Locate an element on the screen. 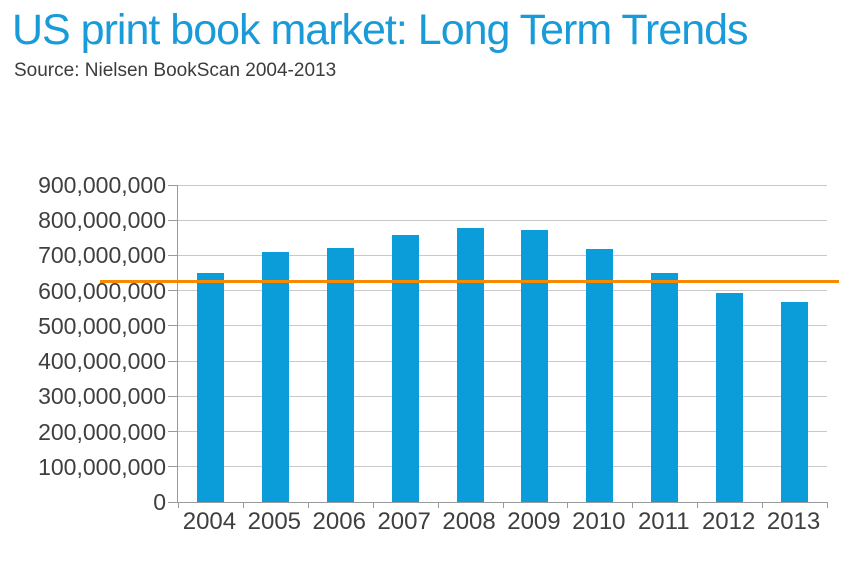  bar-2008 is located at coordinates (470, 364).